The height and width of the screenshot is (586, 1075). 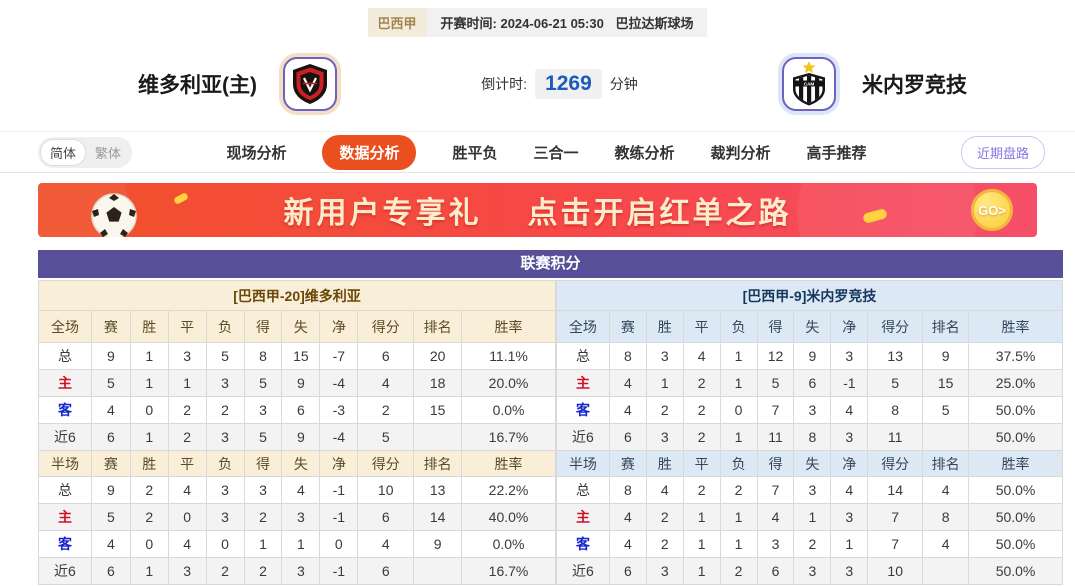 I want to click on table-cell: 7, so click(x=775, y=490).